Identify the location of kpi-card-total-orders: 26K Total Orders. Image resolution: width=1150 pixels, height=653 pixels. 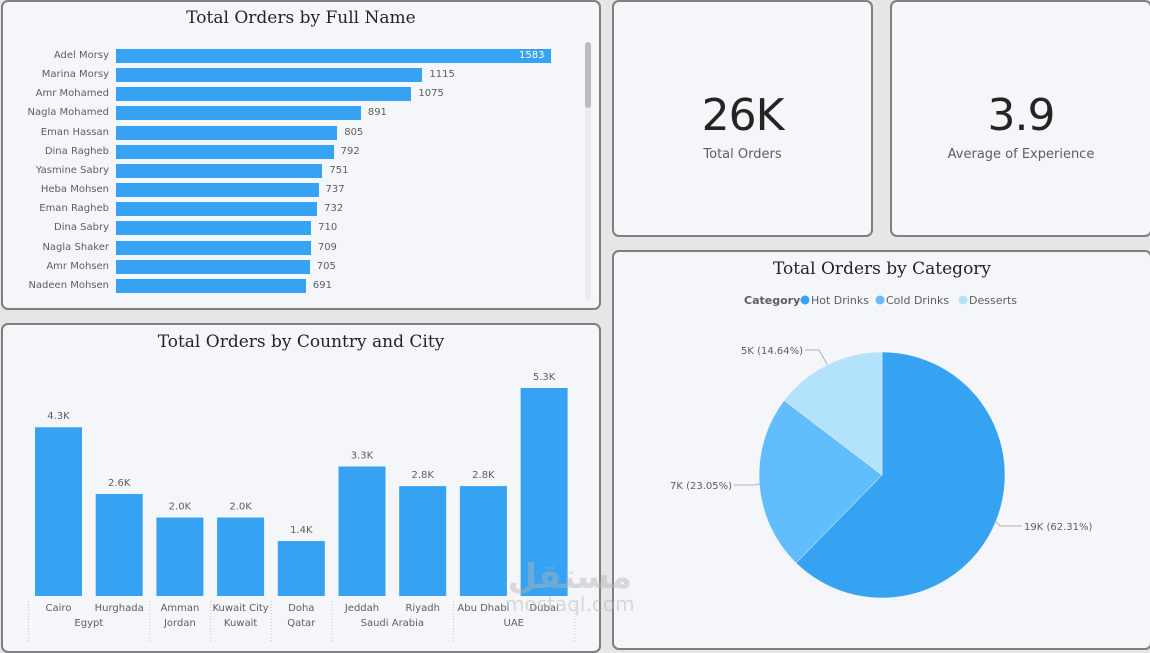
(742, 118).